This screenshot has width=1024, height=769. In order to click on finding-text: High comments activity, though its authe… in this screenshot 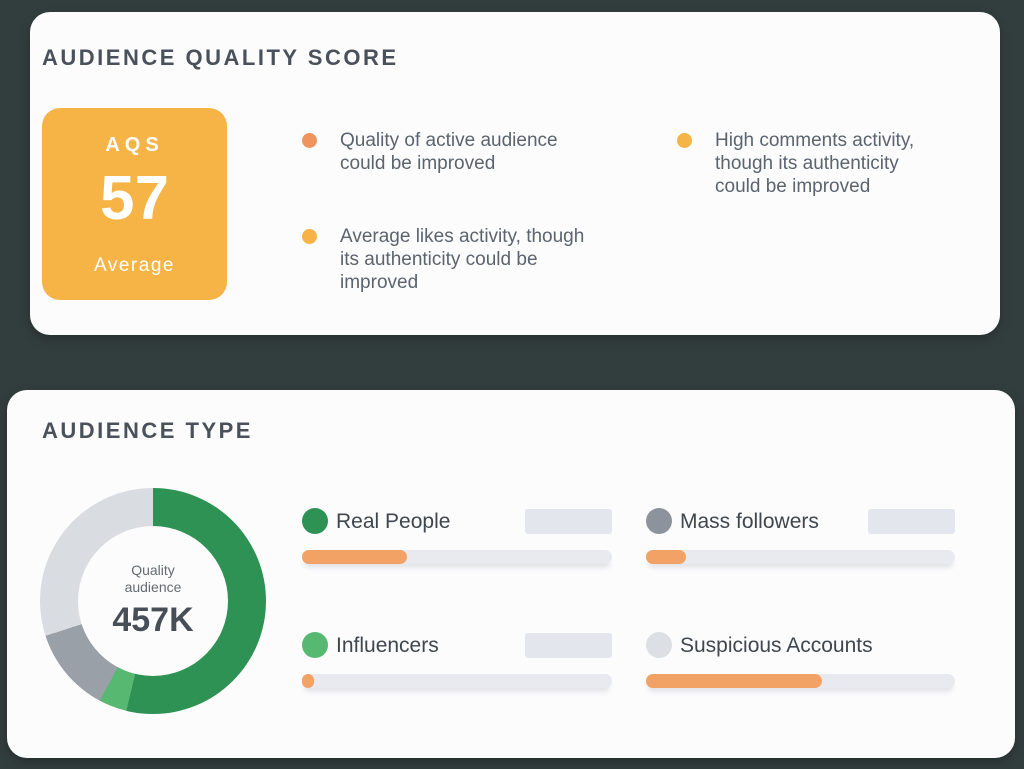, I will do `click(815, 163)`.